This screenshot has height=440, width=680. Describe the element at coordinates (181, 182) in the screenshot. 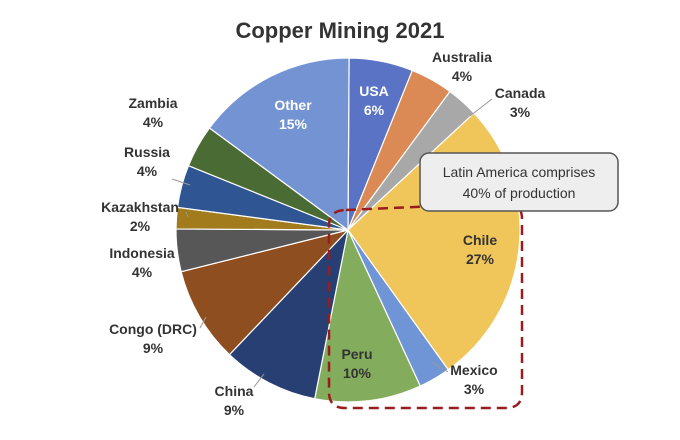

I see `leader-line-russia` at that location.